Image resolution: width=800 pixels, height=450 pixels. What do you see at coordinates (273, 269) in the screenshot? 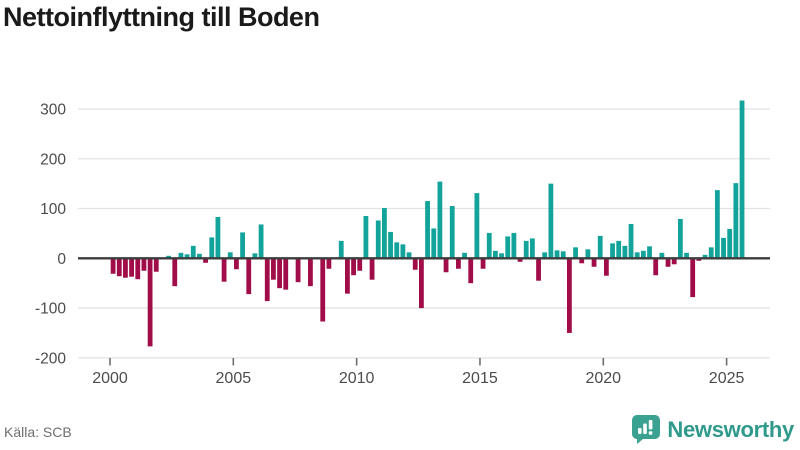
I see `bar-2006Q3` at bounding box center [273, 269].